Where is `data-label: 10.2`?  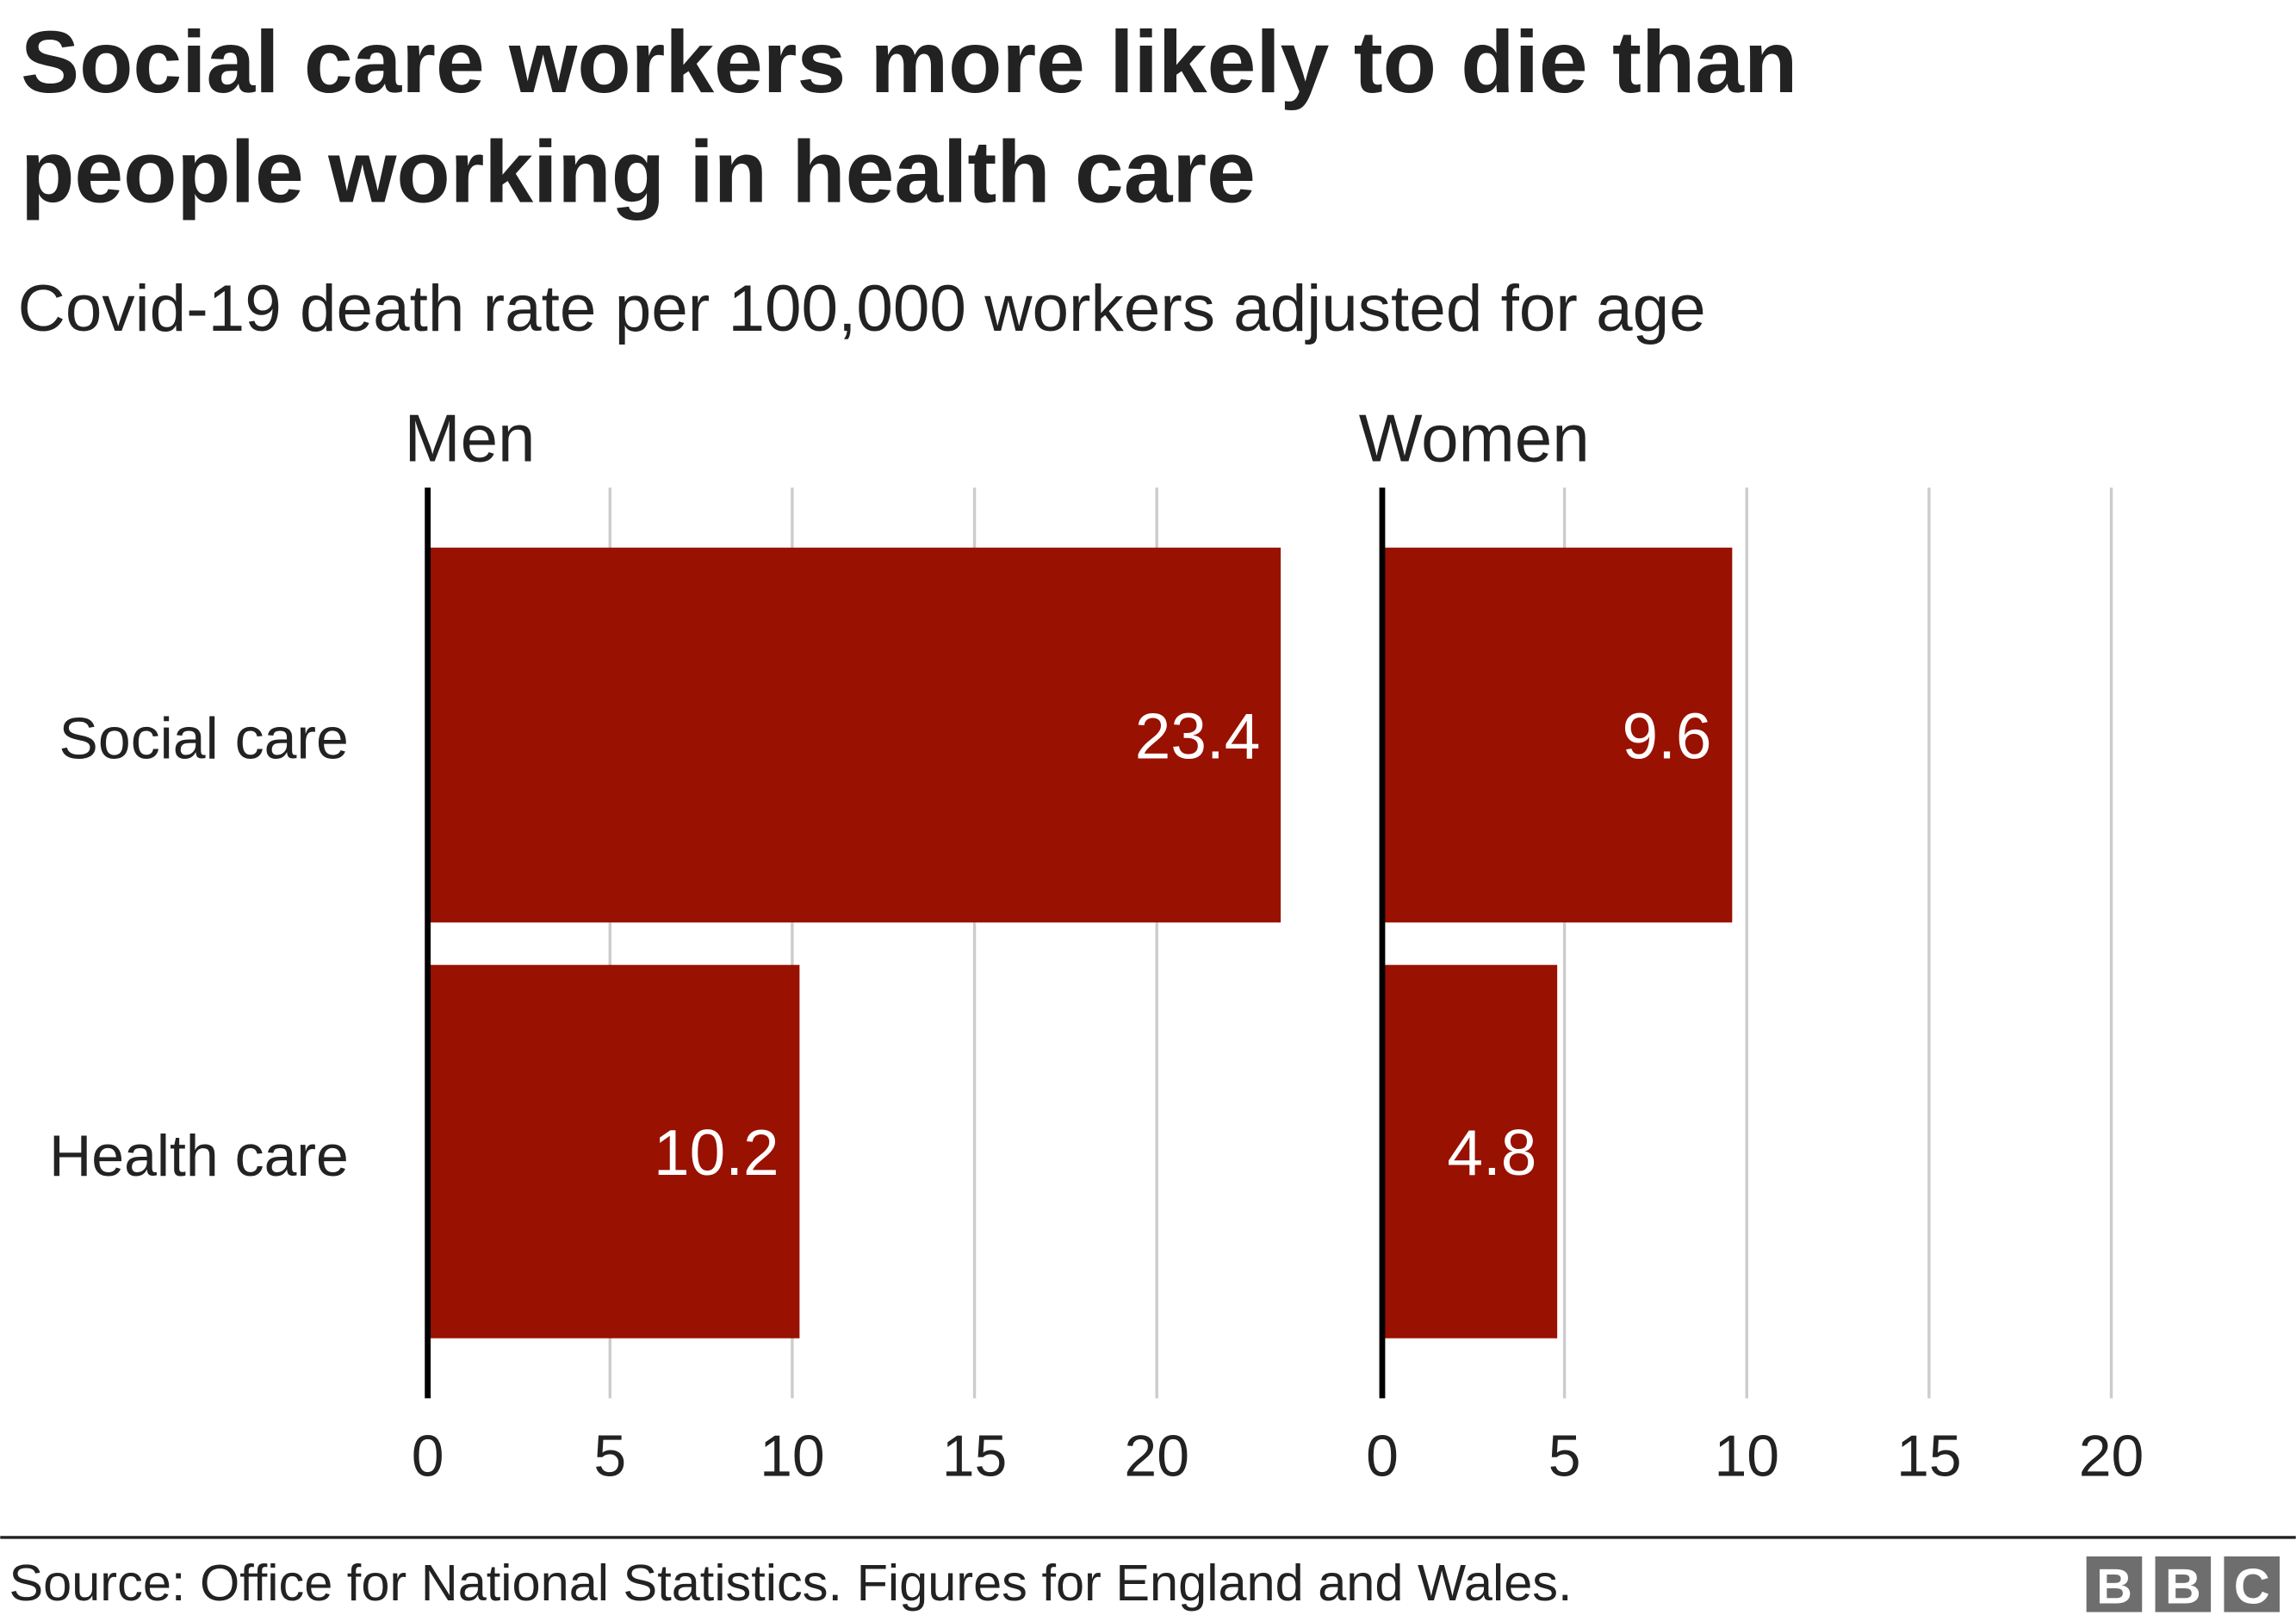 data-label: 10.2 is located at coordinates (716, 1152).